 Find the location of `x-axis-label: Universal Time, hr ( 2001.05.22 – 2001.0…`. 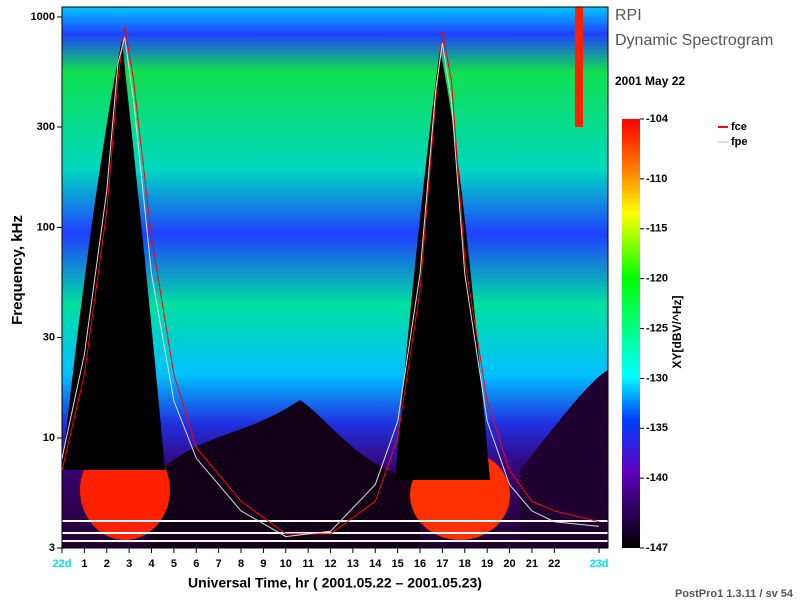

x-axis-label: Universal Time, hr ( 2001.05.22 – 2001.0… is located at coordinates (335, 583).